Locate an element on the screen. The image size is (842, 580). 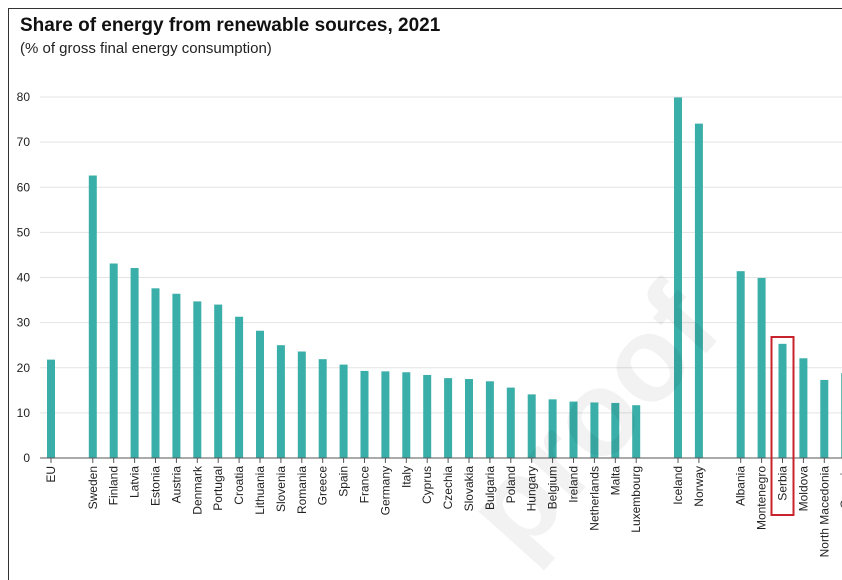
x-tick-label: Norway is located at coordinates (699, 486).